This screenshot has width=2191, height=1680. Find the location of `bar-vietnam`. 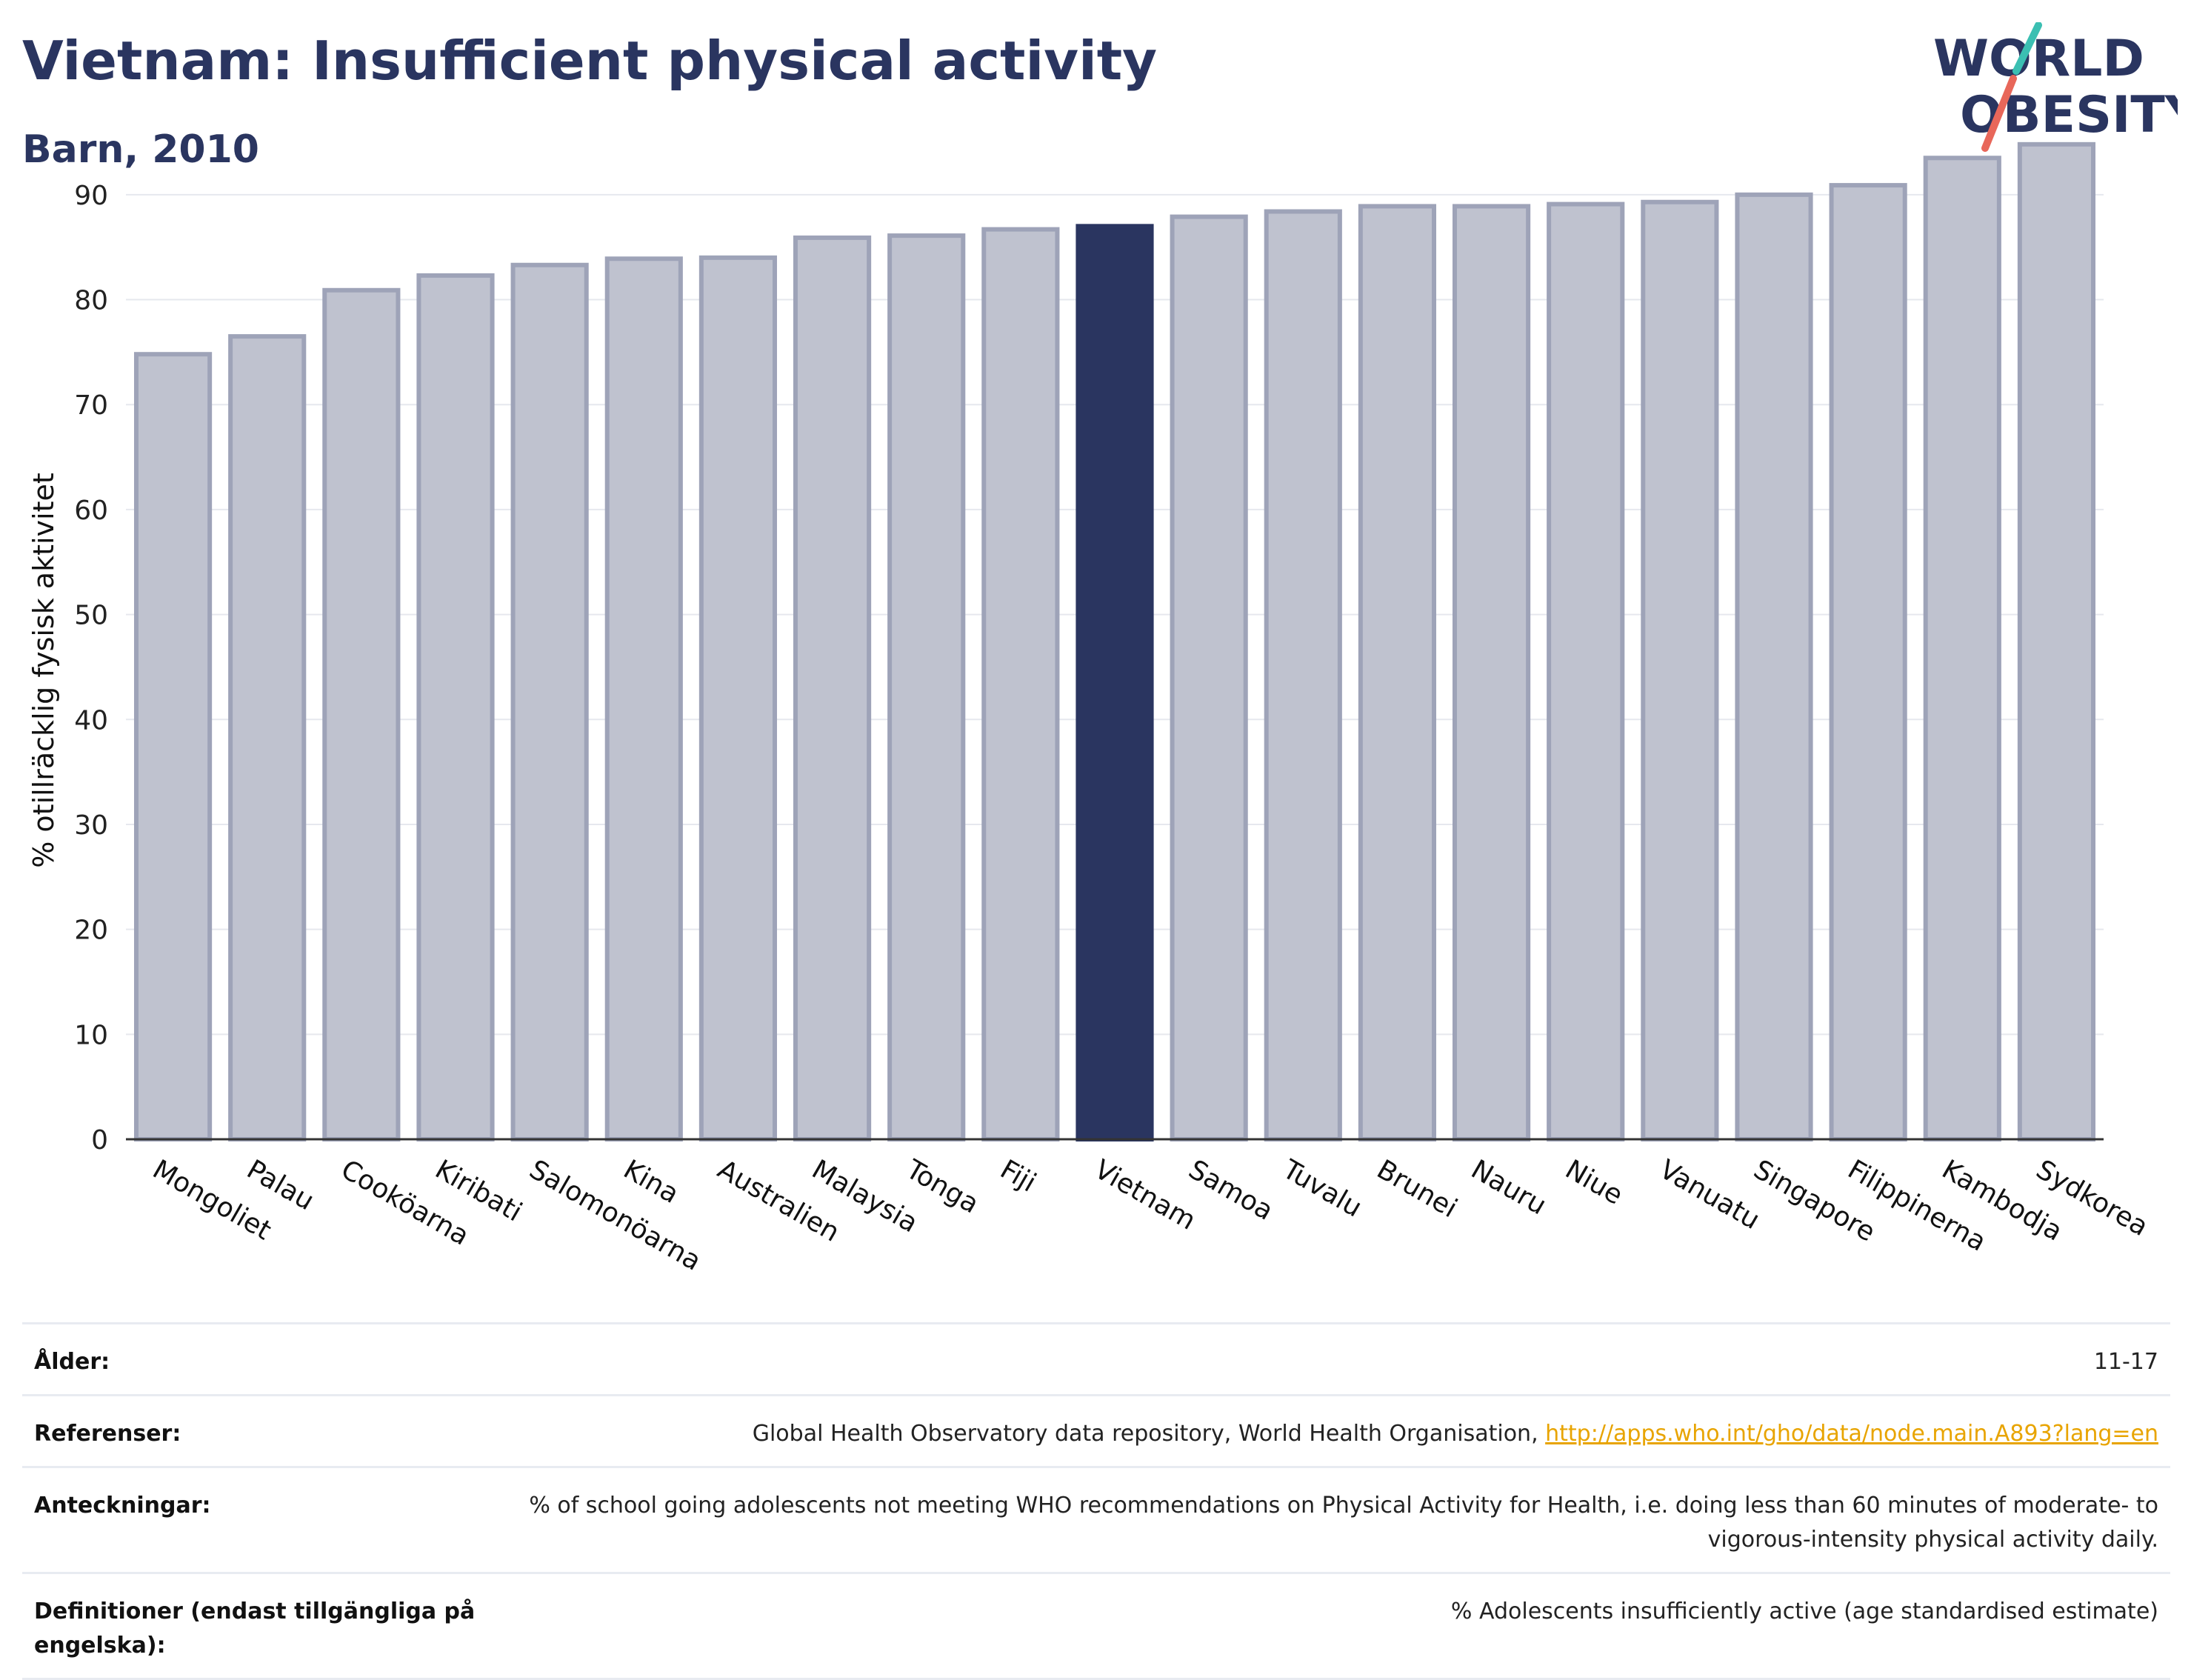

bar-vietnam is located at coordinates (1115, 682).